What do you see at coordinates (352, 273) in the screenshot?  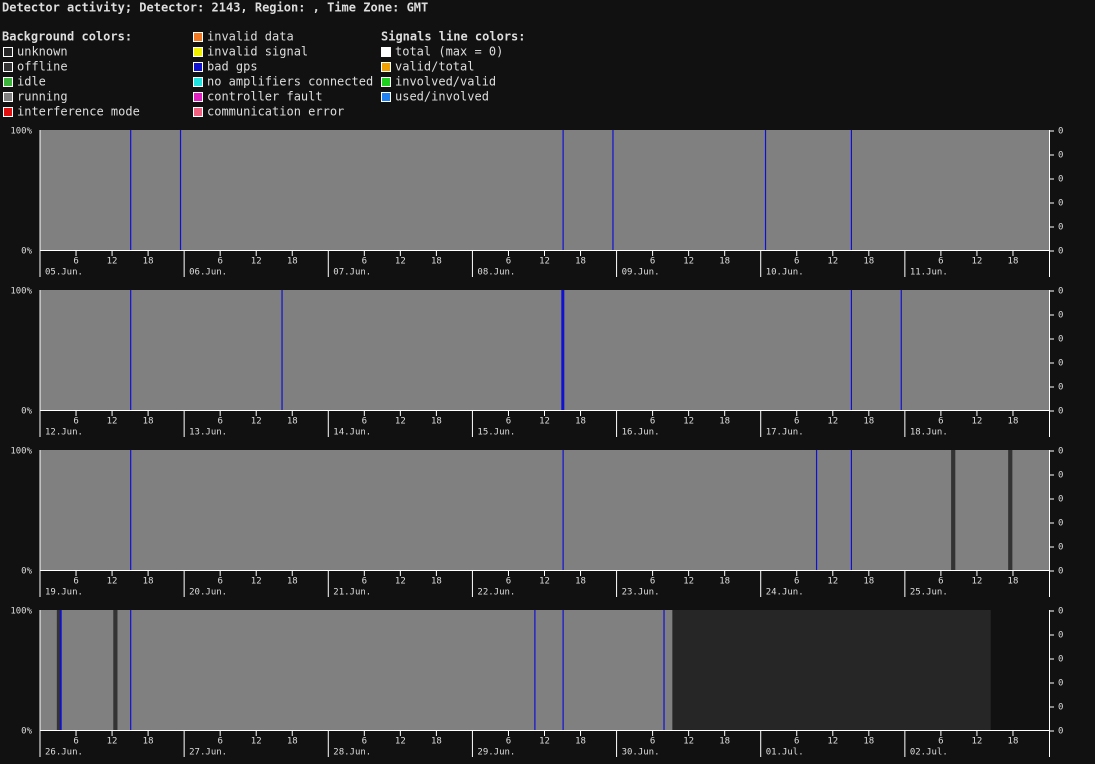 I see `day-label: 07.Jun.` at bounding box center [352, 273].